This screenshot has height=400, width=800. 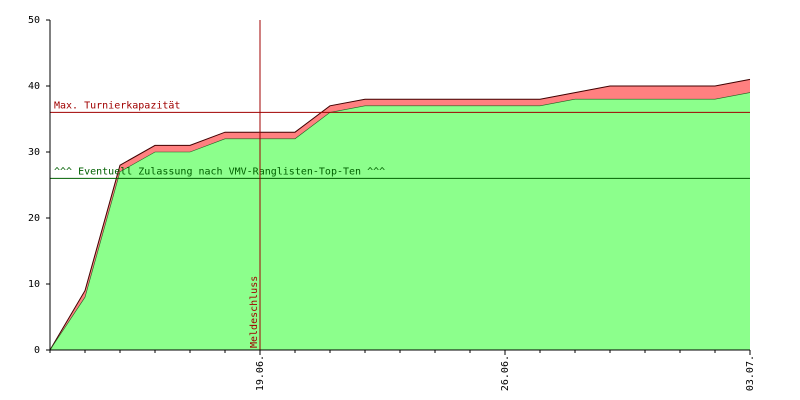 What do you see at coordinates (34, 284) in the screenshot?
I see `y-tick-label: 10` at bounding box center [34, 284].